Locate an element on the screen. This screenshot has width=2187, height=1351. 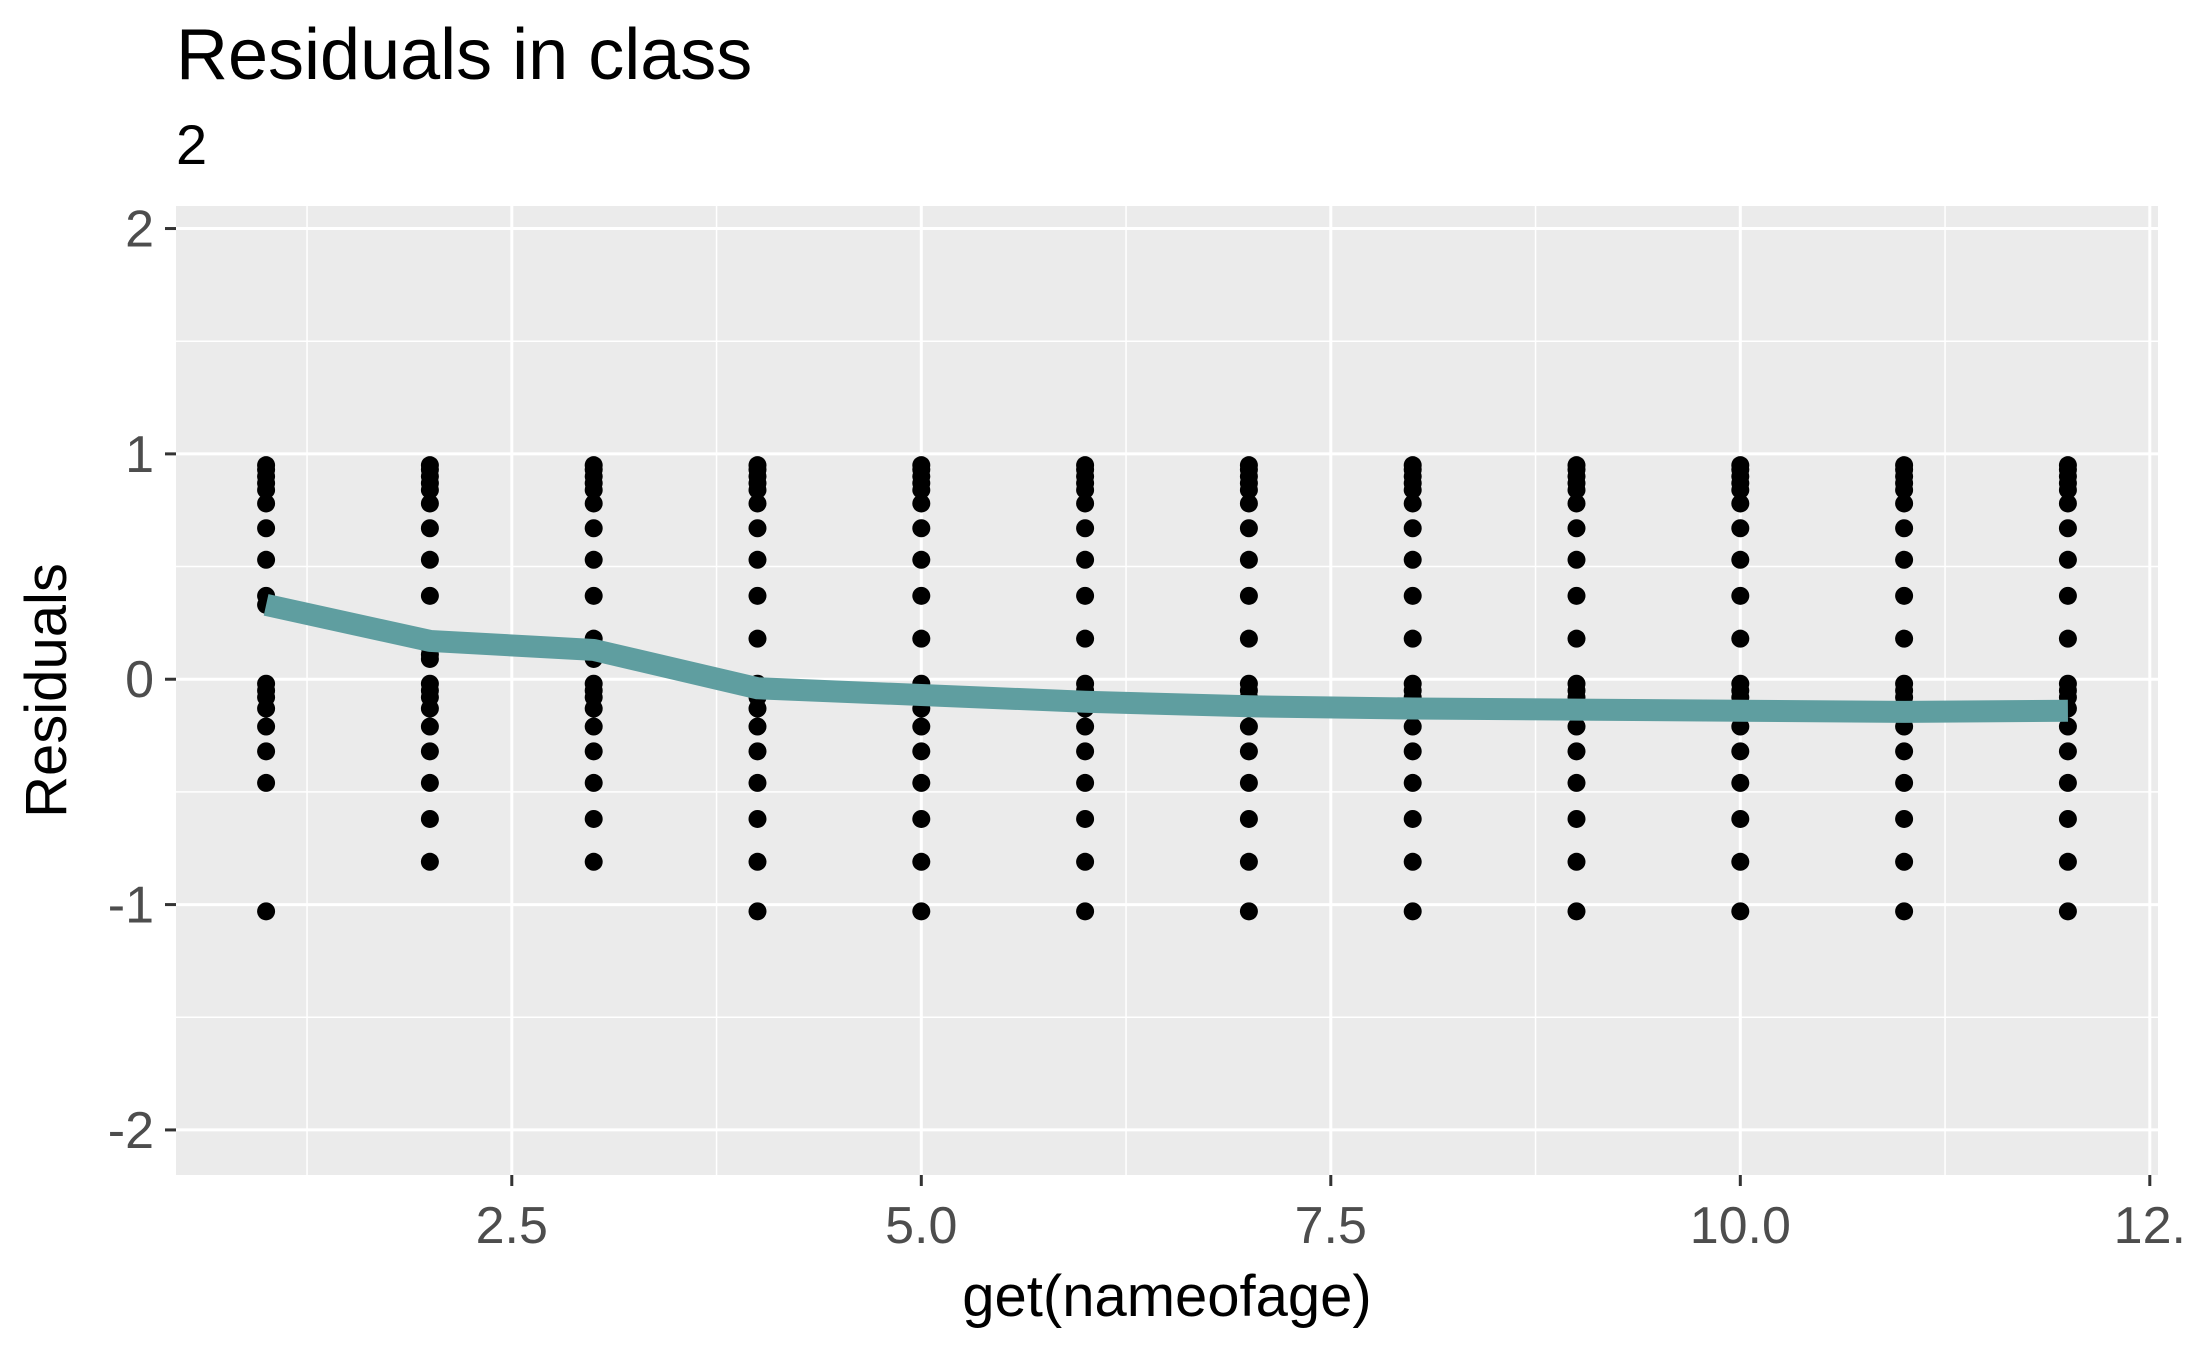
x-tick-label: 2.5 is located at coordinates (512, 1226).